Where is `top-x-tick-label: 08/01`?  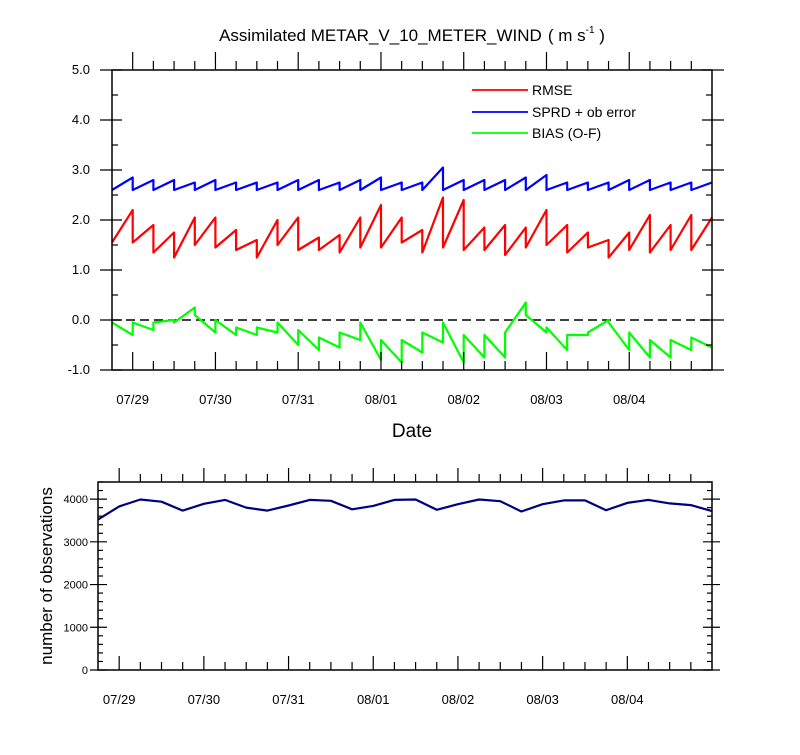
top-x-tick-label: 08/01 is located at coordinates (381, 399).